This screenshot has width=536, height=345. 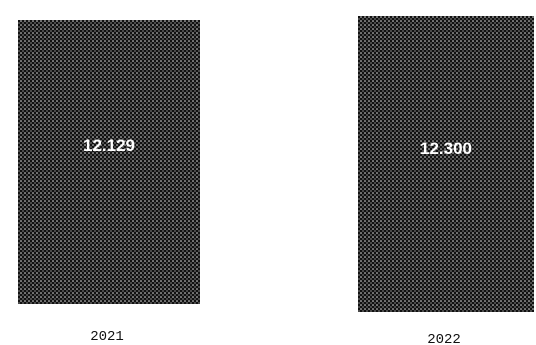 What do you see at coordinates (107, 337) in the screenshot?
I see `category-label-2021: 2021` at bounding box center [107, 337].